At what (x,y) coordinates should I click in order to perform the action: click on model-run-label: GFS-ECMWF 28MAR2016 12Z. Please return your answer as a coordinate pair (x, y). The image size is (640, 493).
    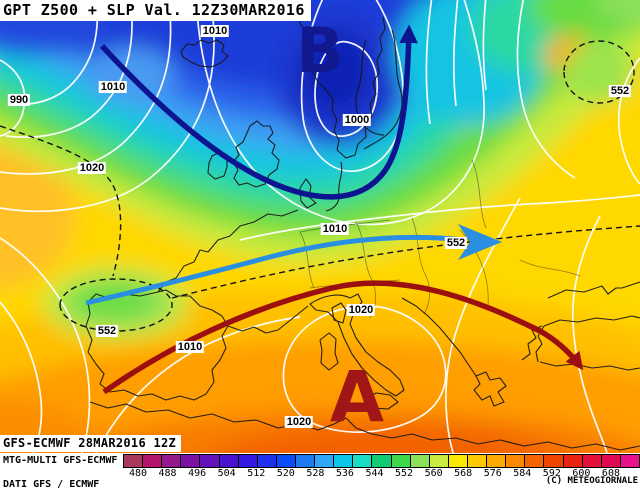
    Looking at the image, I should click on (91, 443).